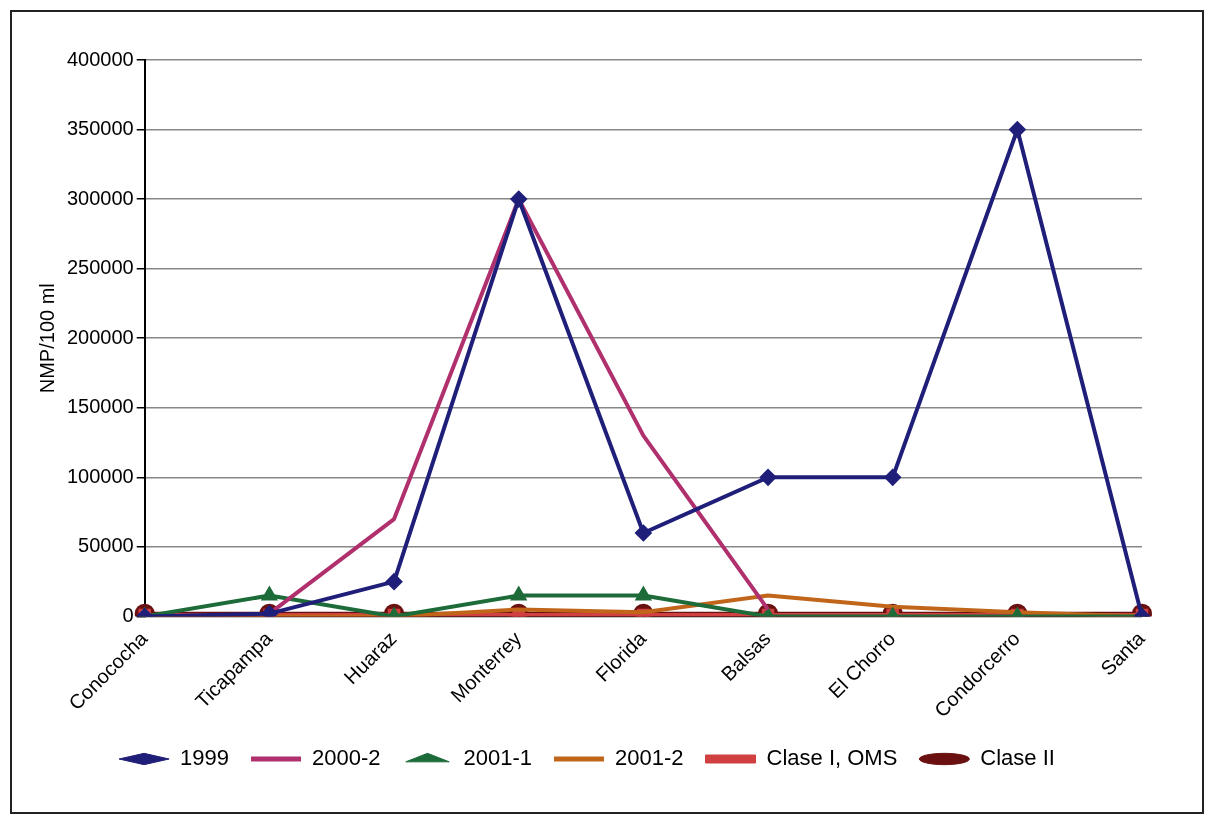 The width and height of the screenshot is (1214, 825). I want to click on y-tick-label: 100000, so click(100, 475).